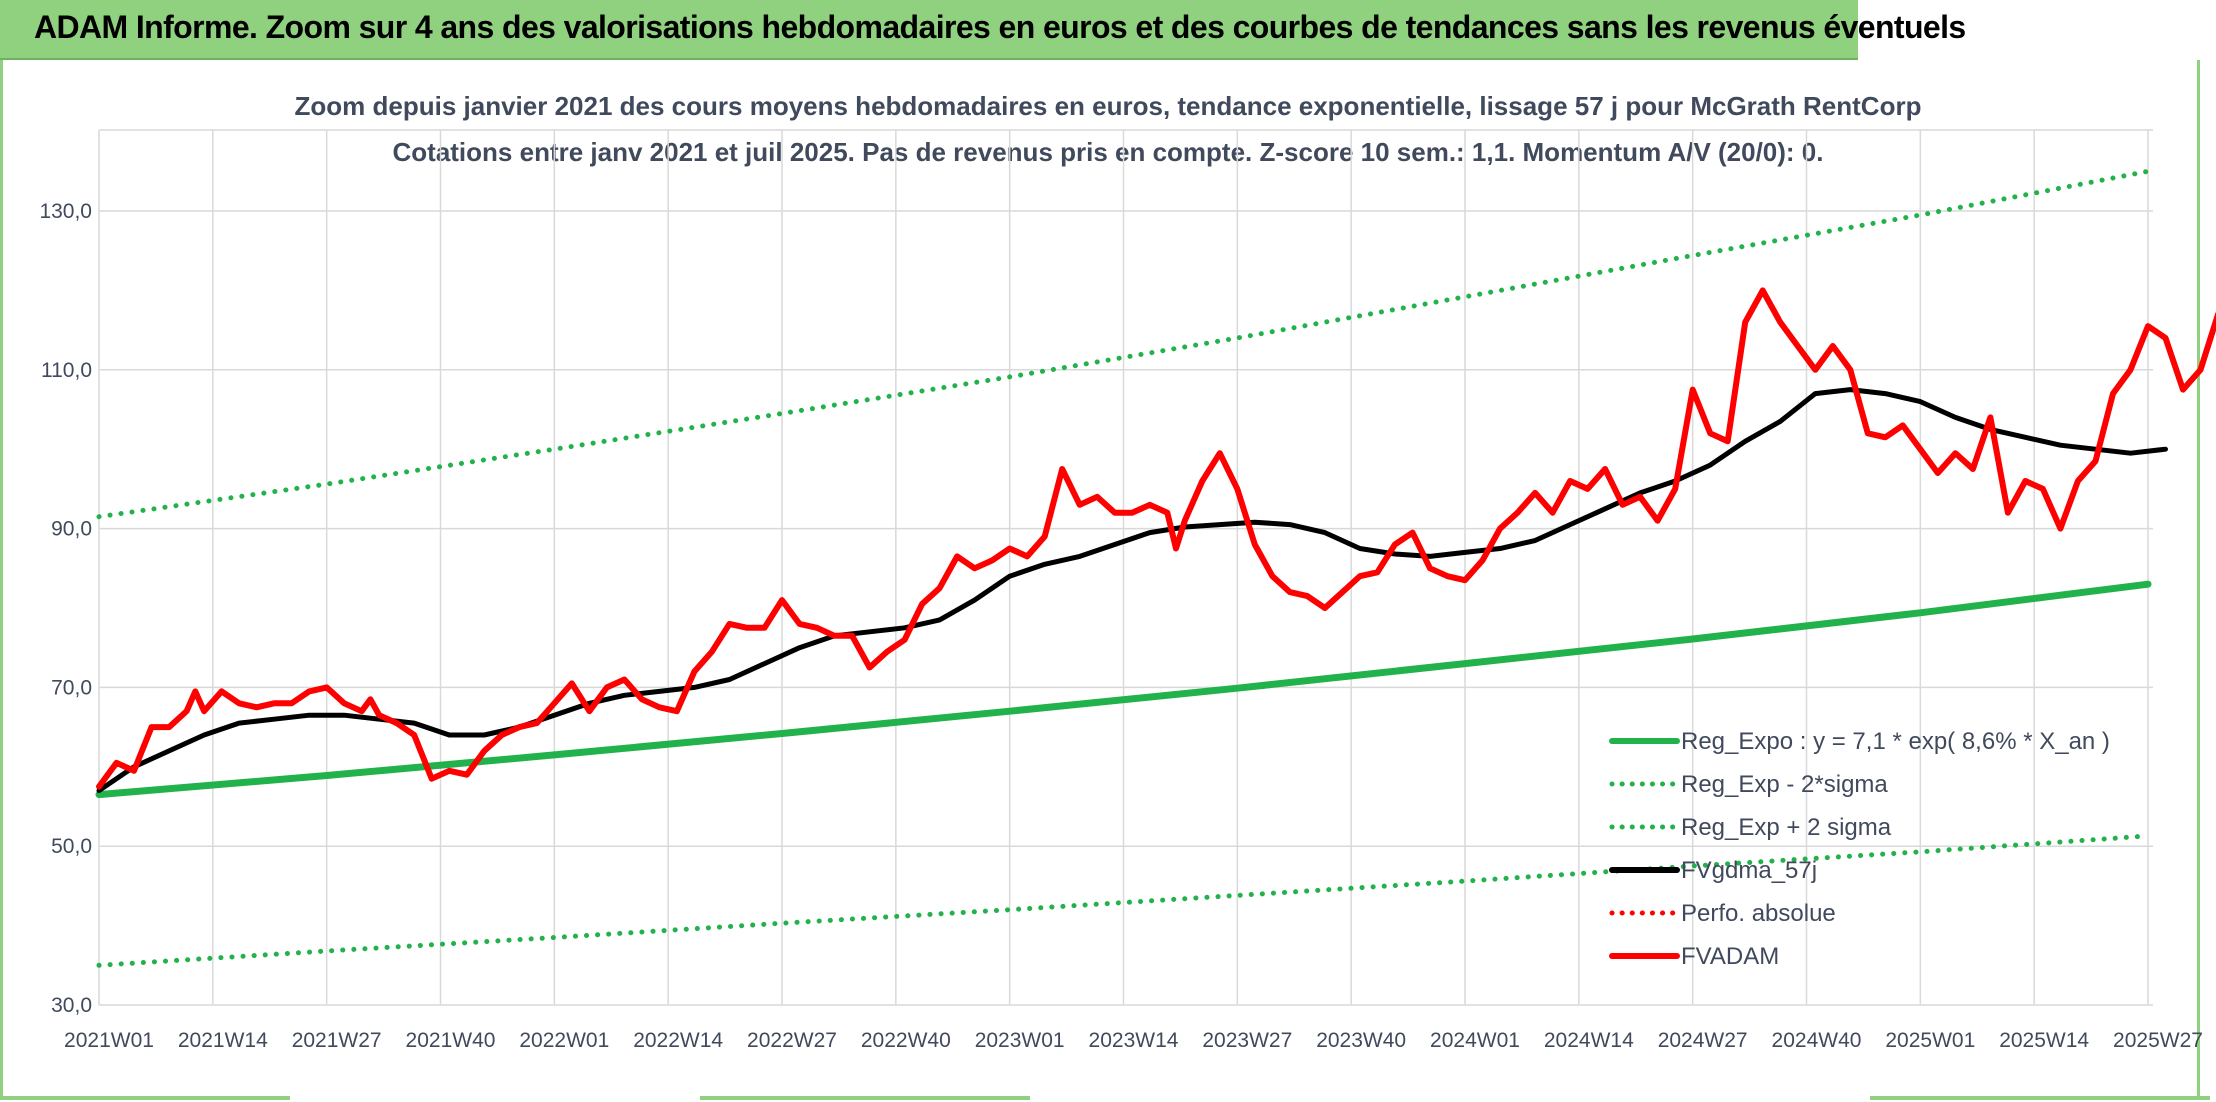 Image resolution: width=2216 pixels, height=1102 pixels. Describe the element at coordinates (1134, 1040) in the screenshot. I see `x-tick-label: 2023W14` at that location.